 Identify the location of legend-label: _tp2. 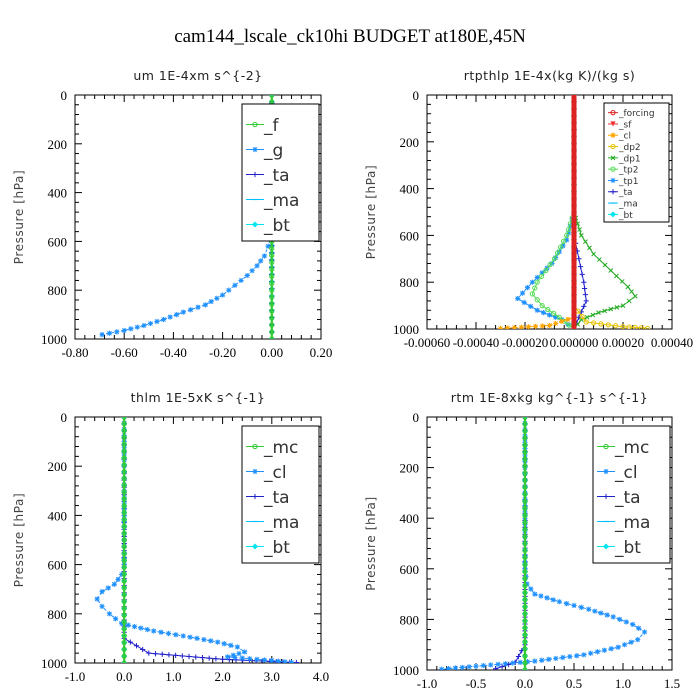
(628, 171).